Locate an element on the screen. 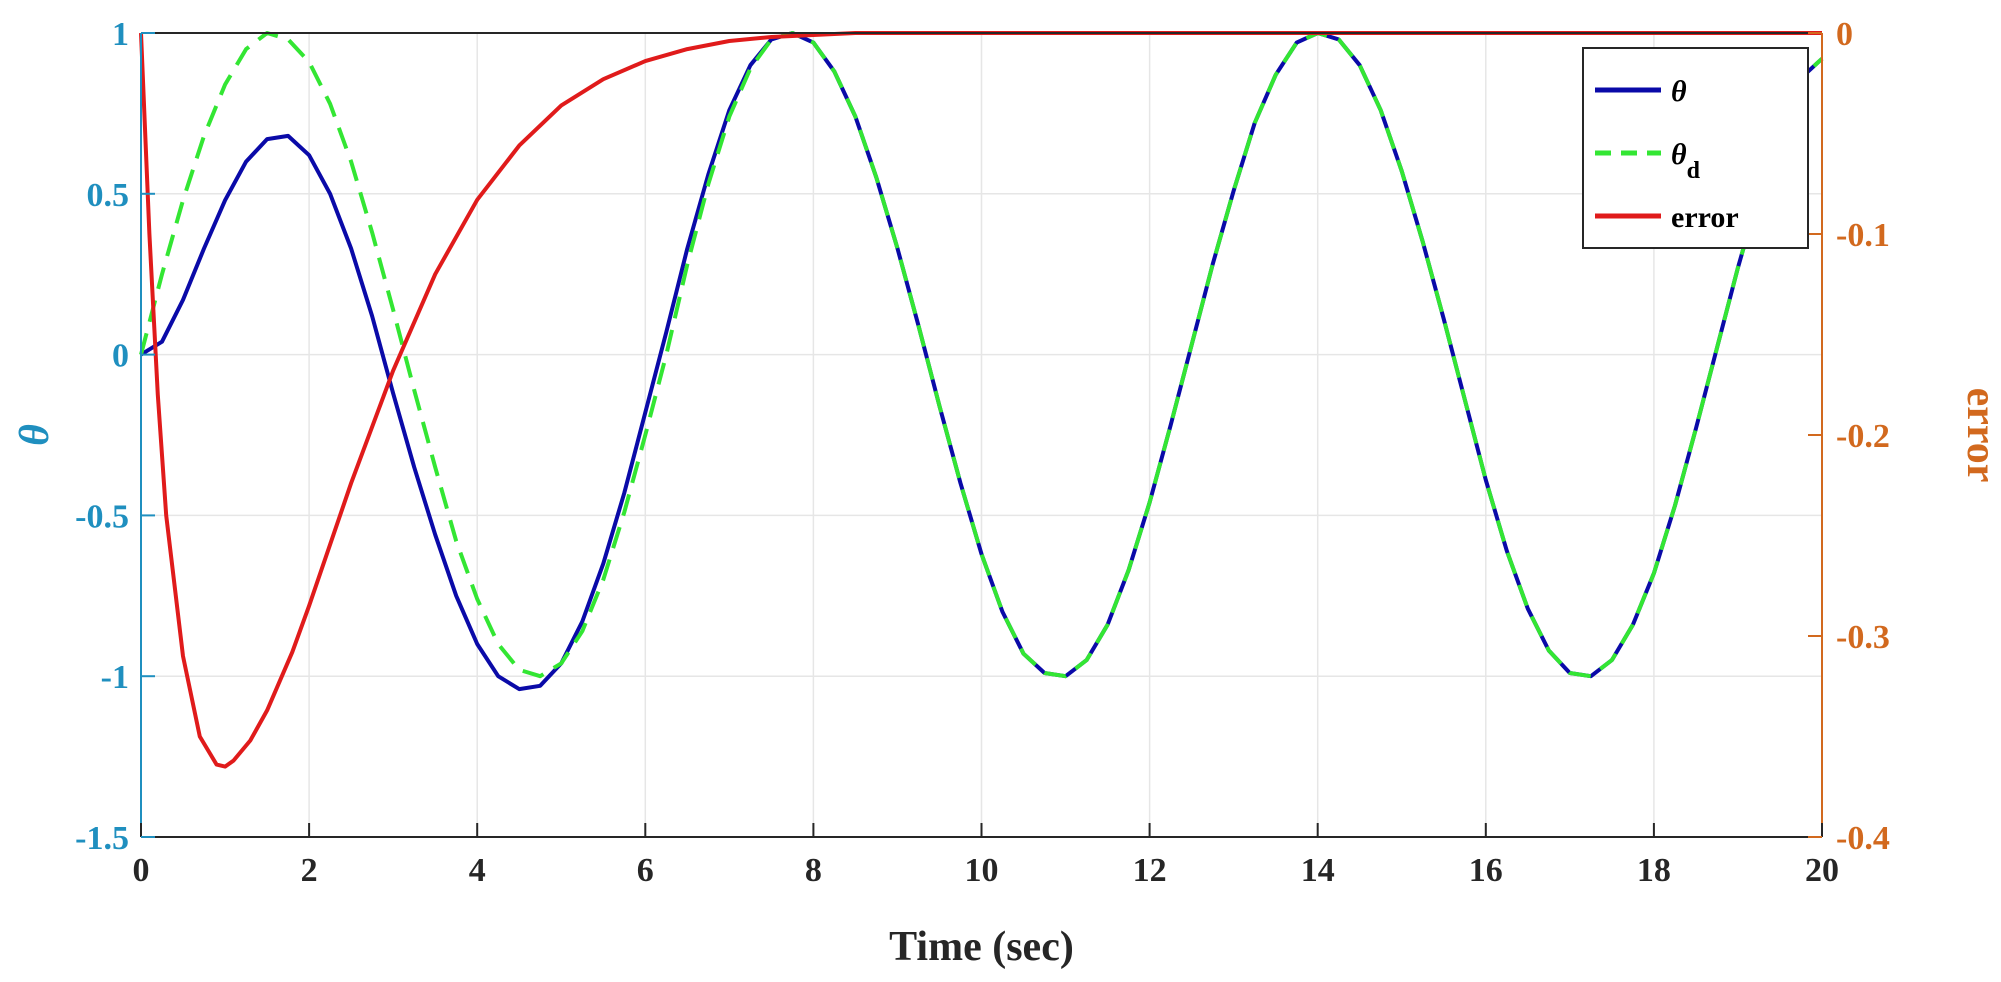 This screenshot has height=982, width=2001. legend-label: error is located at coordinates (1705, 217).